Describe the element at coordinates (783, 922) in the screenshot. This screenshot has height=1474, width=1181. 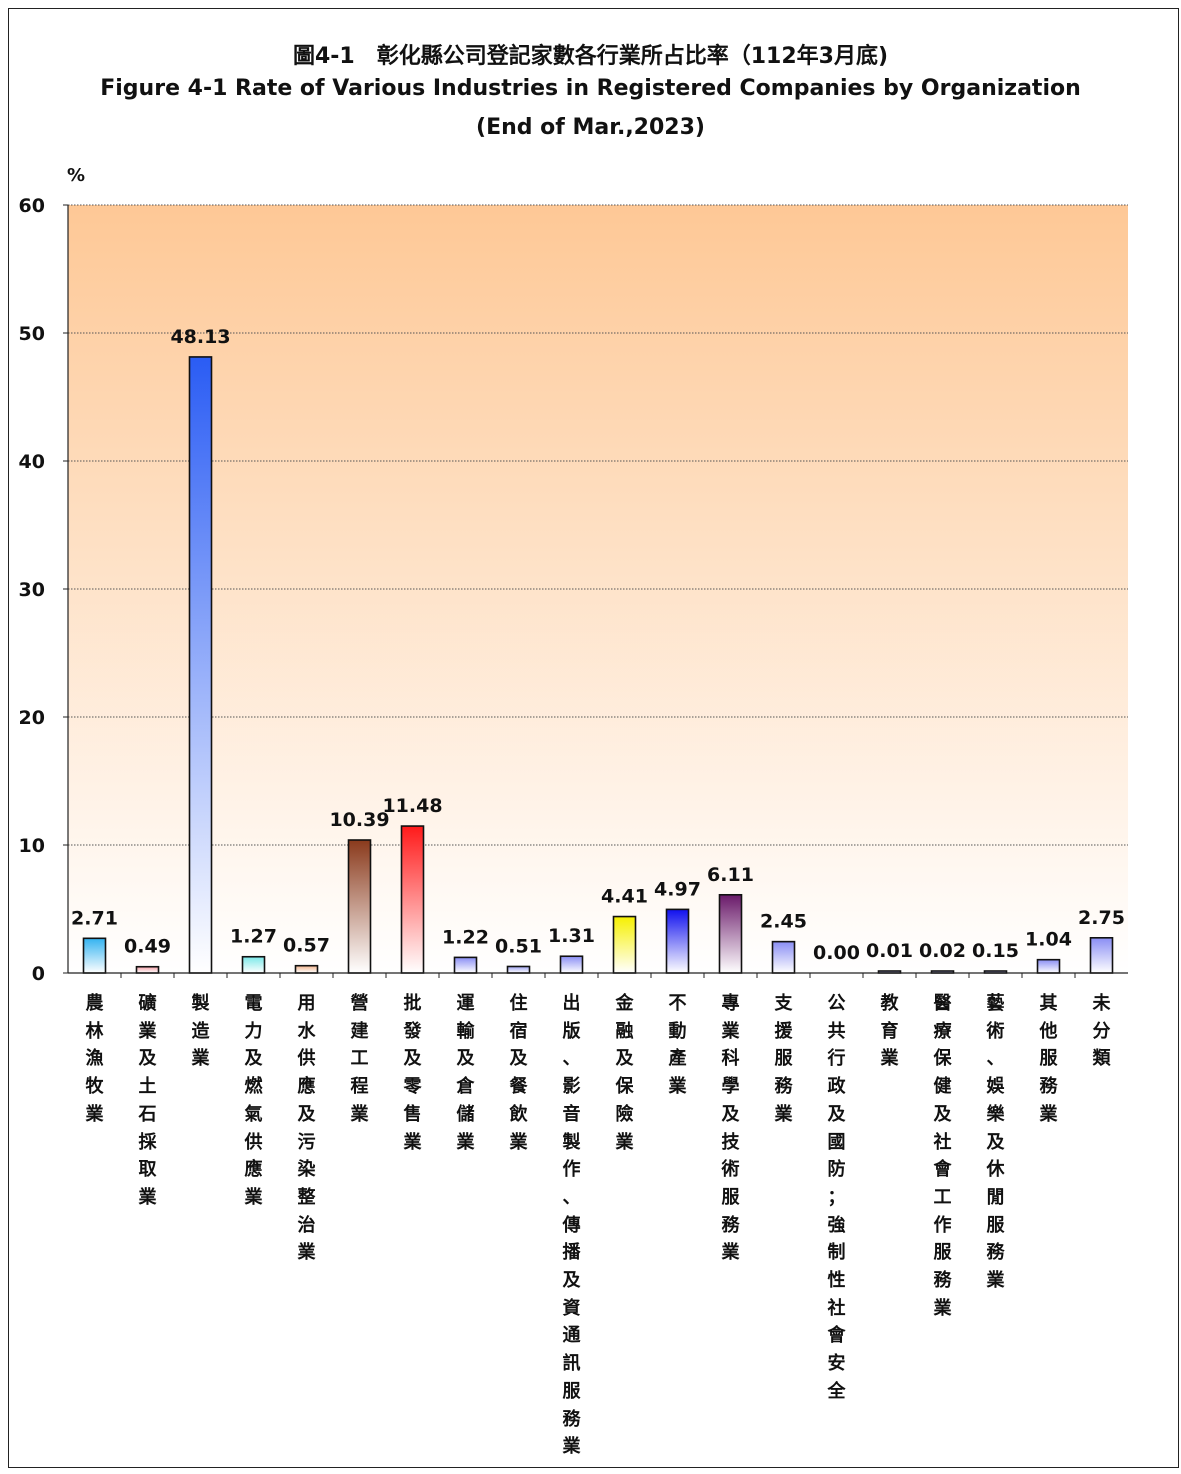
I see `value-label: 2.45` at that location.